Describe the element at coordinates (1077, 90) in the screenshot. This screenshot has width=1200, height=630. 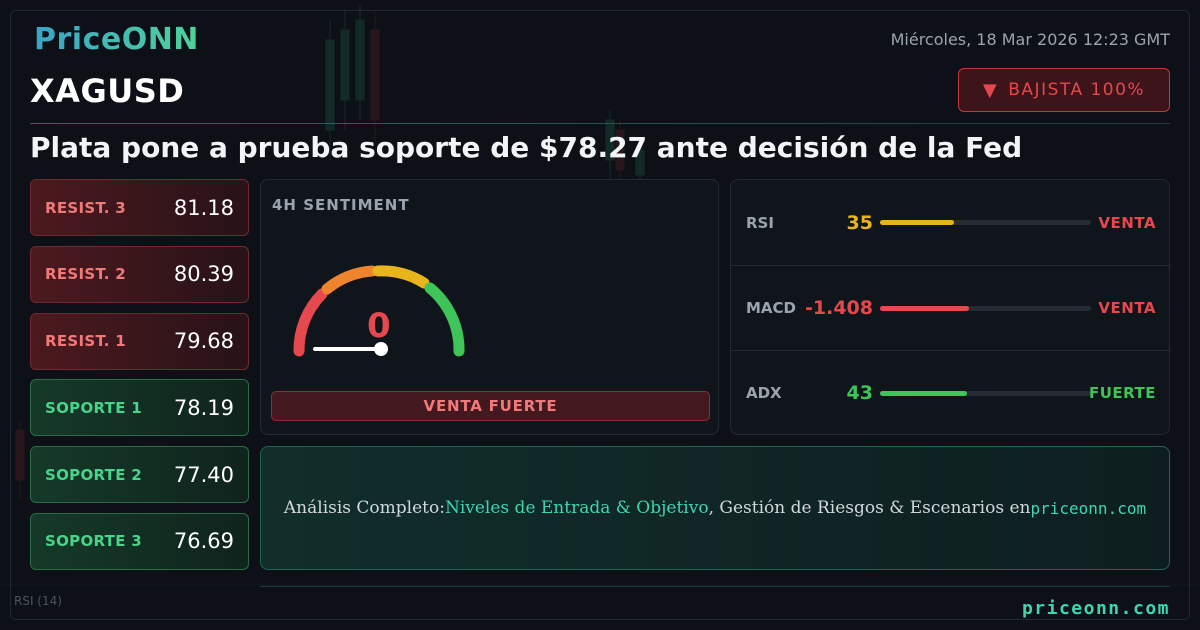
I see `trend-badge-label: BAJISTA 100%` at that location.